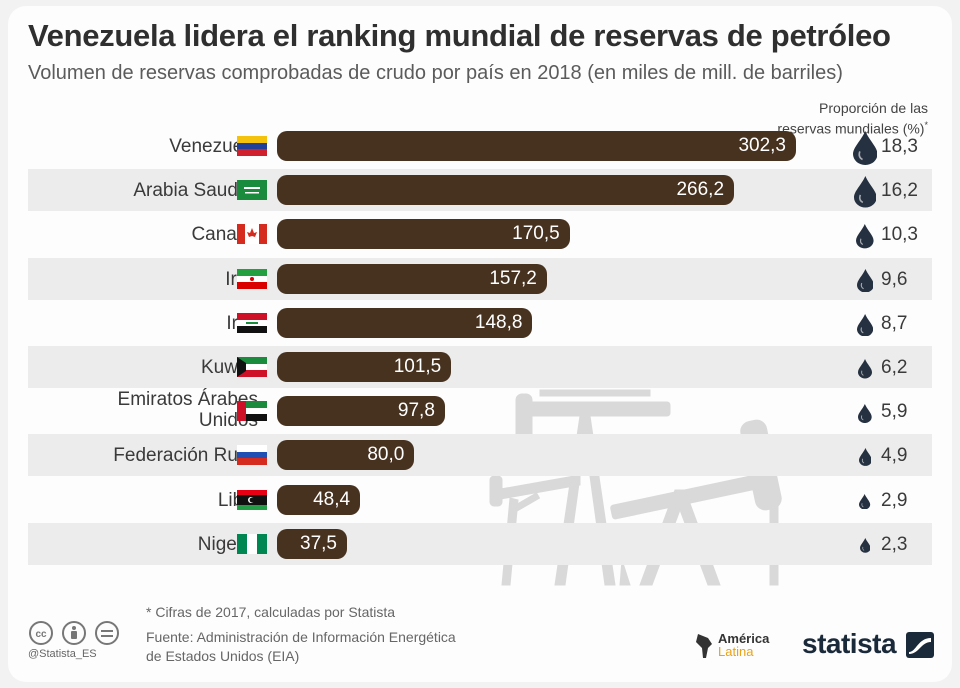 The image size is (960, 688). What do you see at coordinates (498, 322) in the screenshot?
I see `bar-value-label: 148,8` at bounding box center [498, 322].